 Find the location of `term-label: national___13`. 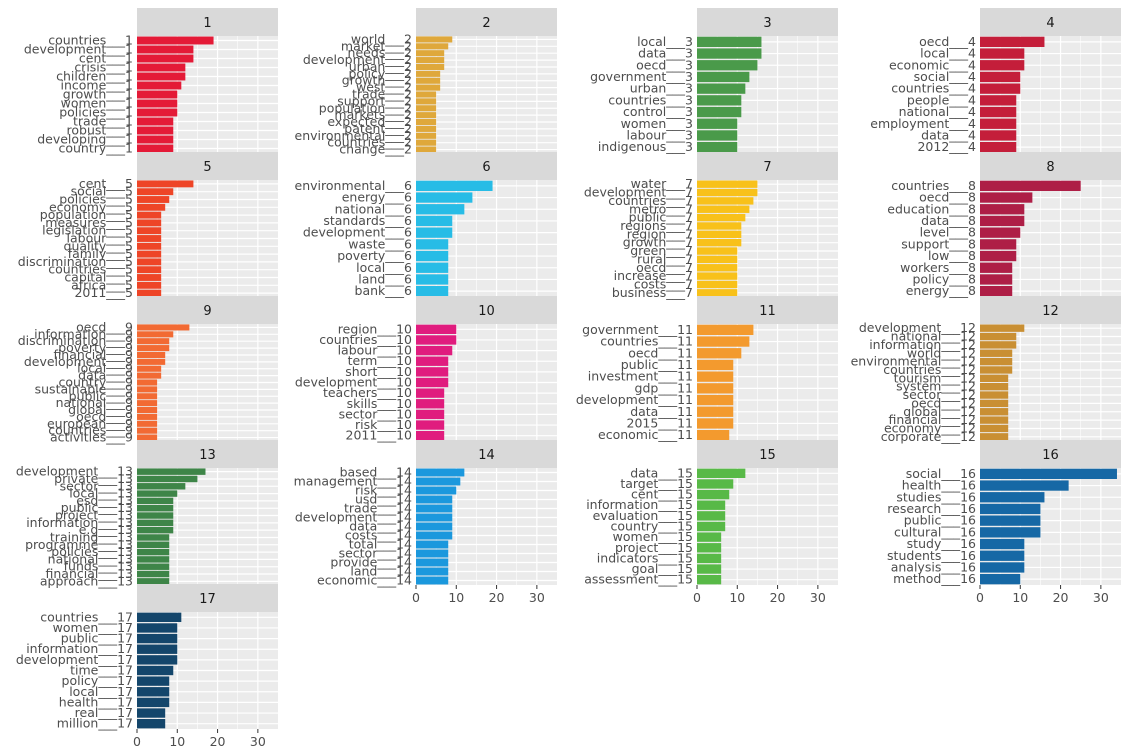

term-label: national___13 is located at coordinates (90, 558).